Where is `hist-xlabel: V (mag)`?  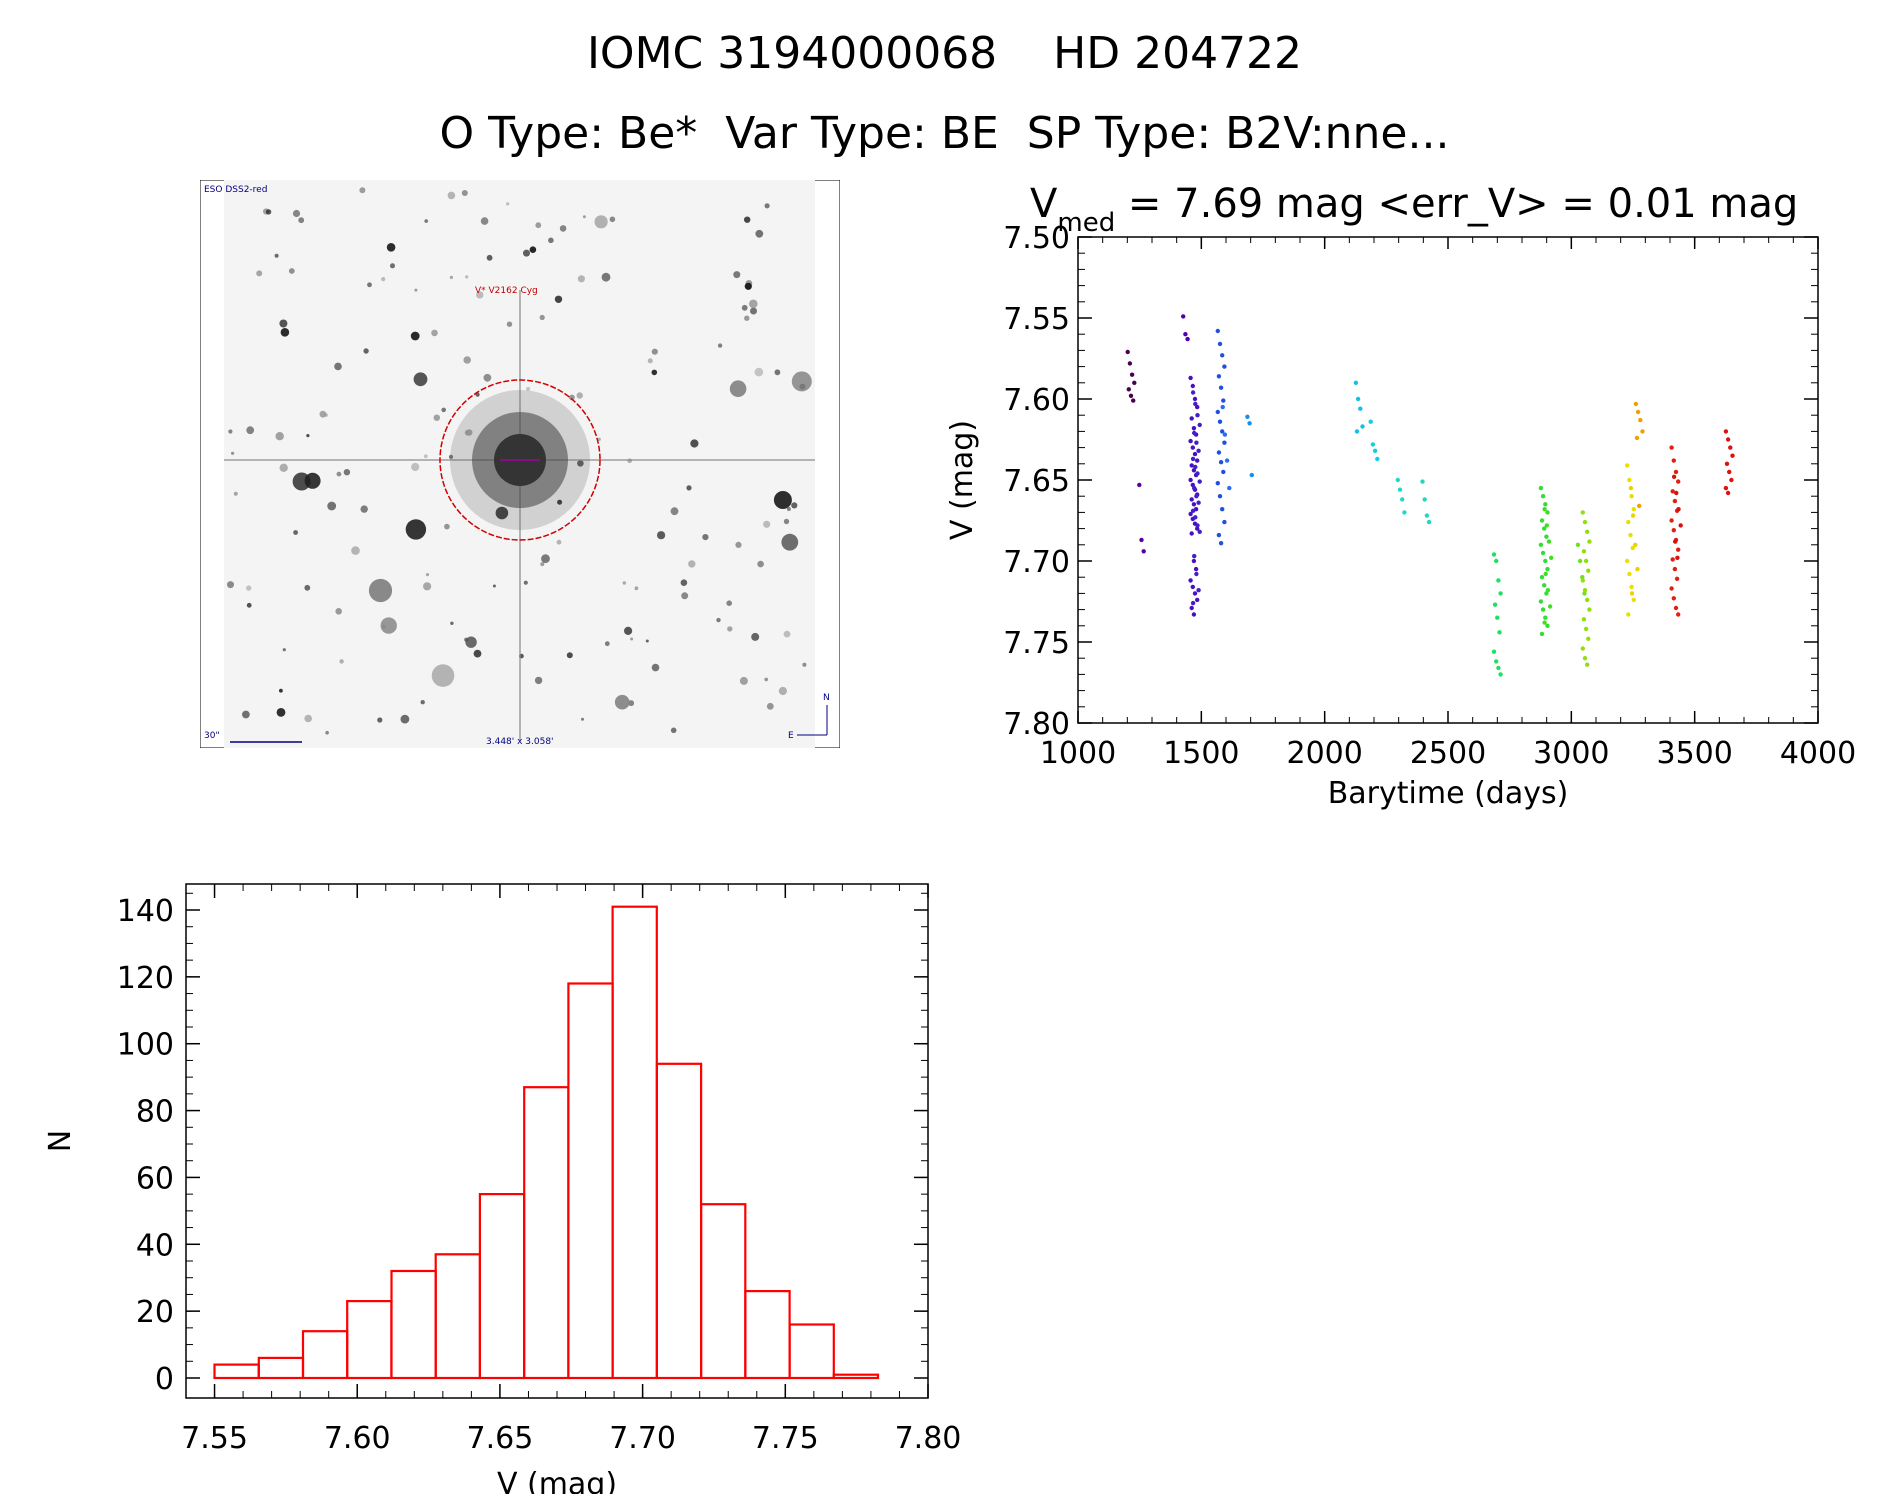 hist-xlabel: V (mag) is located at coordinates (557, 1480).